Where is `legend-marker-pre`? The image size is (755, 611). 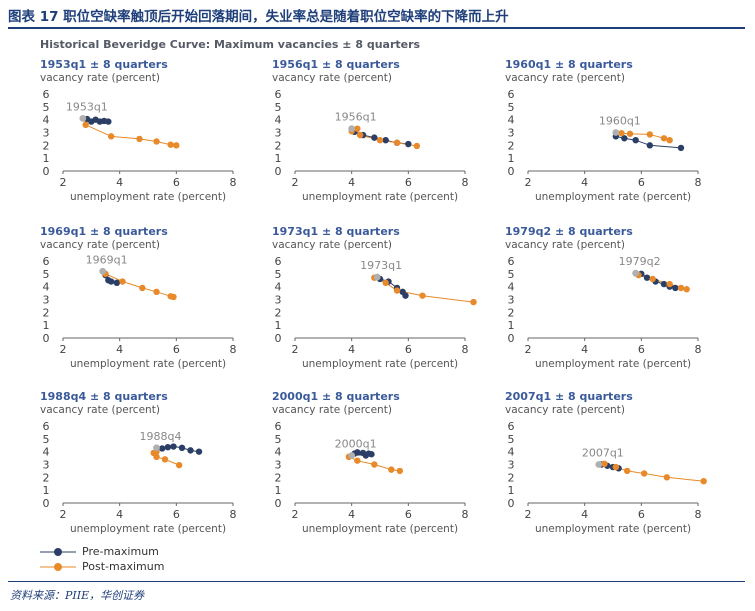
legend-marker-pre is located at coordinates (58, 552).